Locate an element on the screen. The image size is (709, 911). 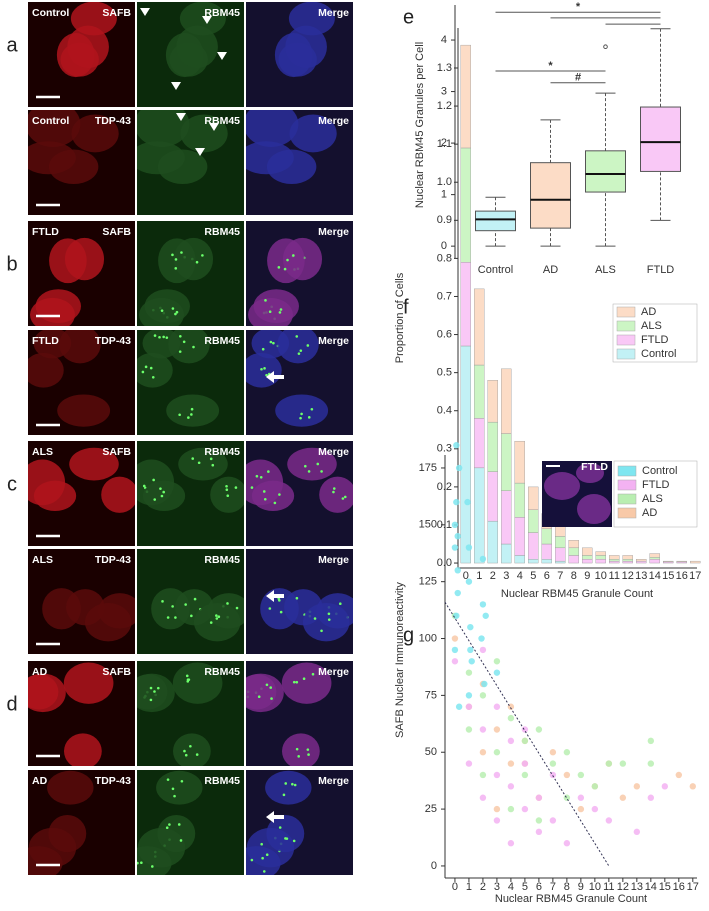
y-tick-label: 0.2 is located at coordinates (444, 487).